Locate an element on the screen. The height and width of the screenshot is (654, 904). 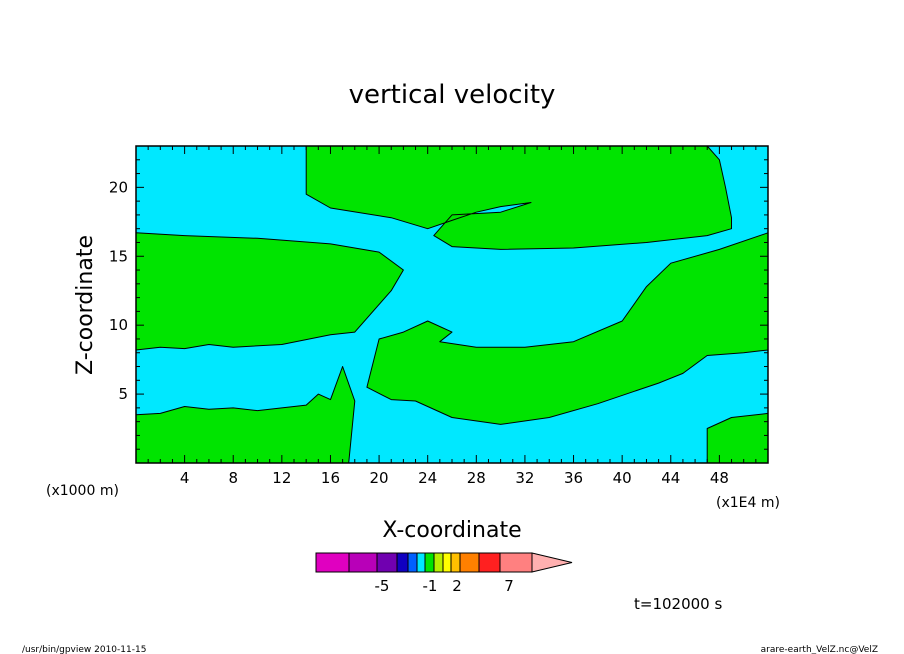
colorbar-tick-label: -1 is located at coordinates (430, 586).